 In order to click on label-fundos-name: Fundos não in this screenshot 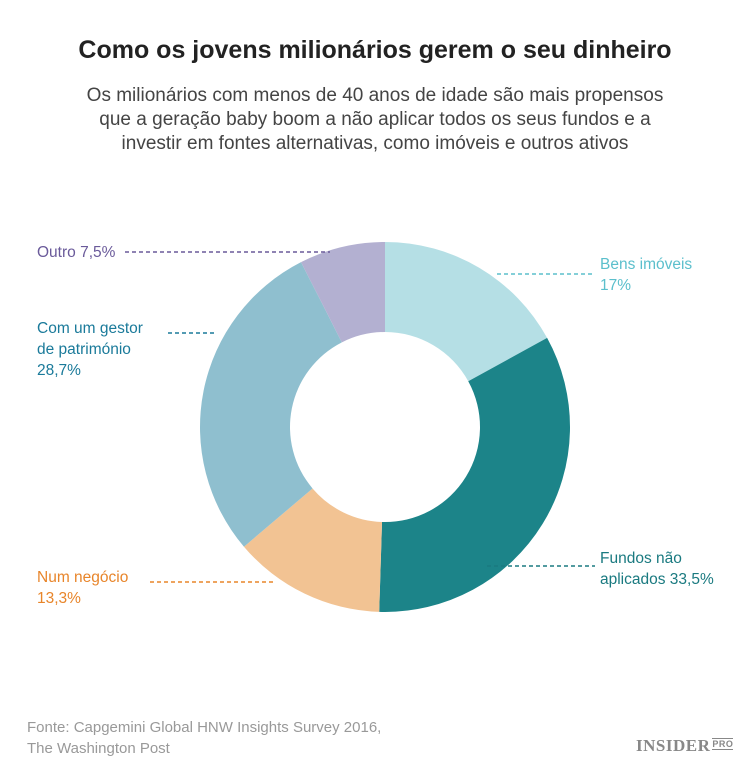, I will do `click(641, 558)`.